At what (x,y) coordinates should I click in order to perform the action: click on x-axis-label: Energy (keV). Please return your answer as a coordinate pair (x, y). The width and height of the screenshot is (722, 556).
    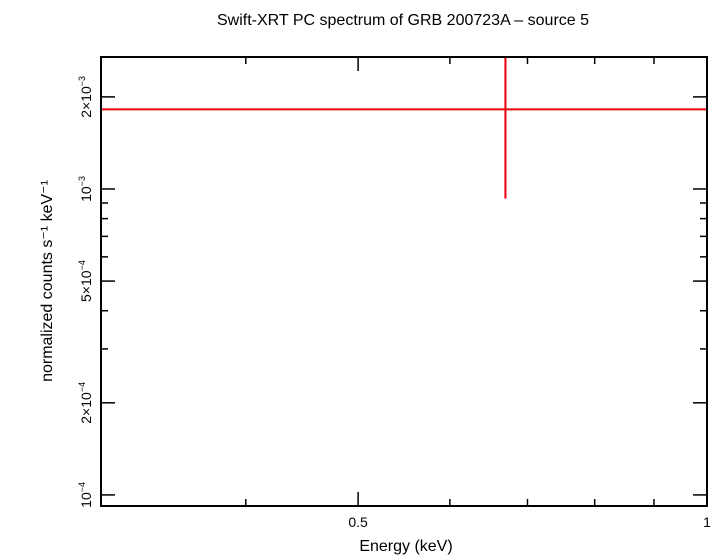
    Looking at the image, I should click on (405, 546).